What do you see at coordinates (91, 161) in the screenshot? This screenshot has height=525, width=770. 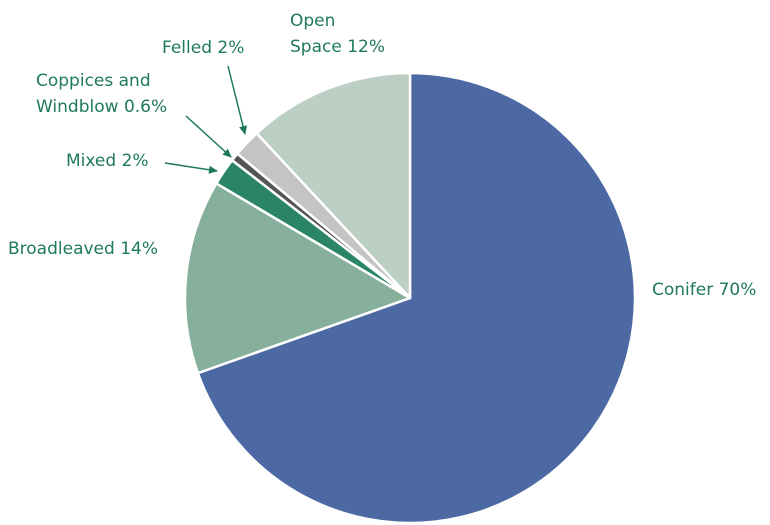 I see `category-name: Mixed` at bounding box center [91, 161].